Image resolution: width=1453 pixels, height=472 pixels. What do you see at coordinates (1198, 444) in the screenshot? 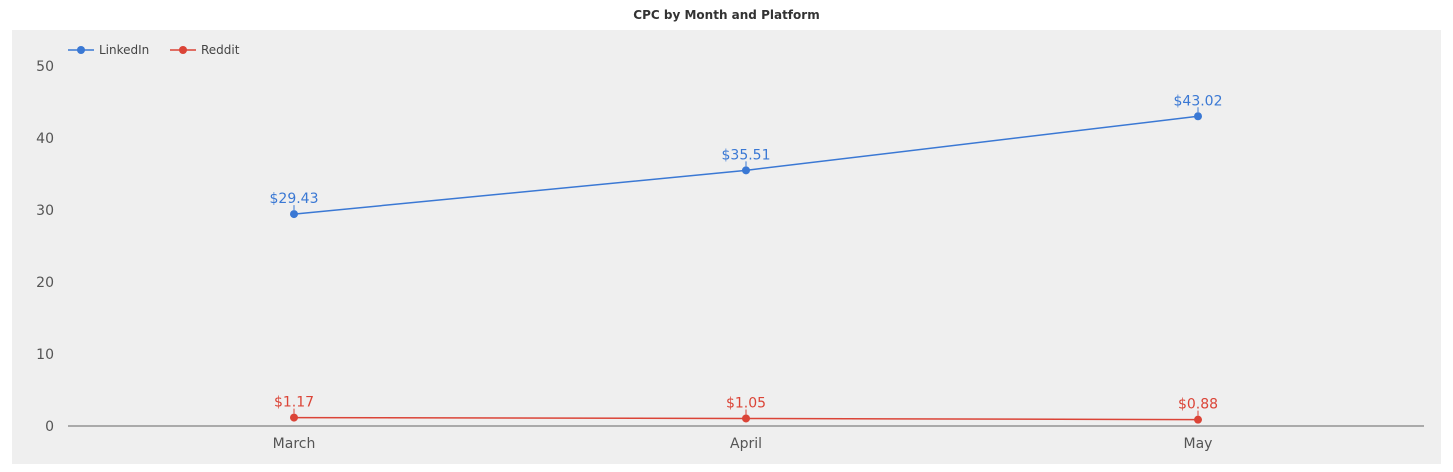
I see `x-tick-label: May` at bounding box center [1198, 444].